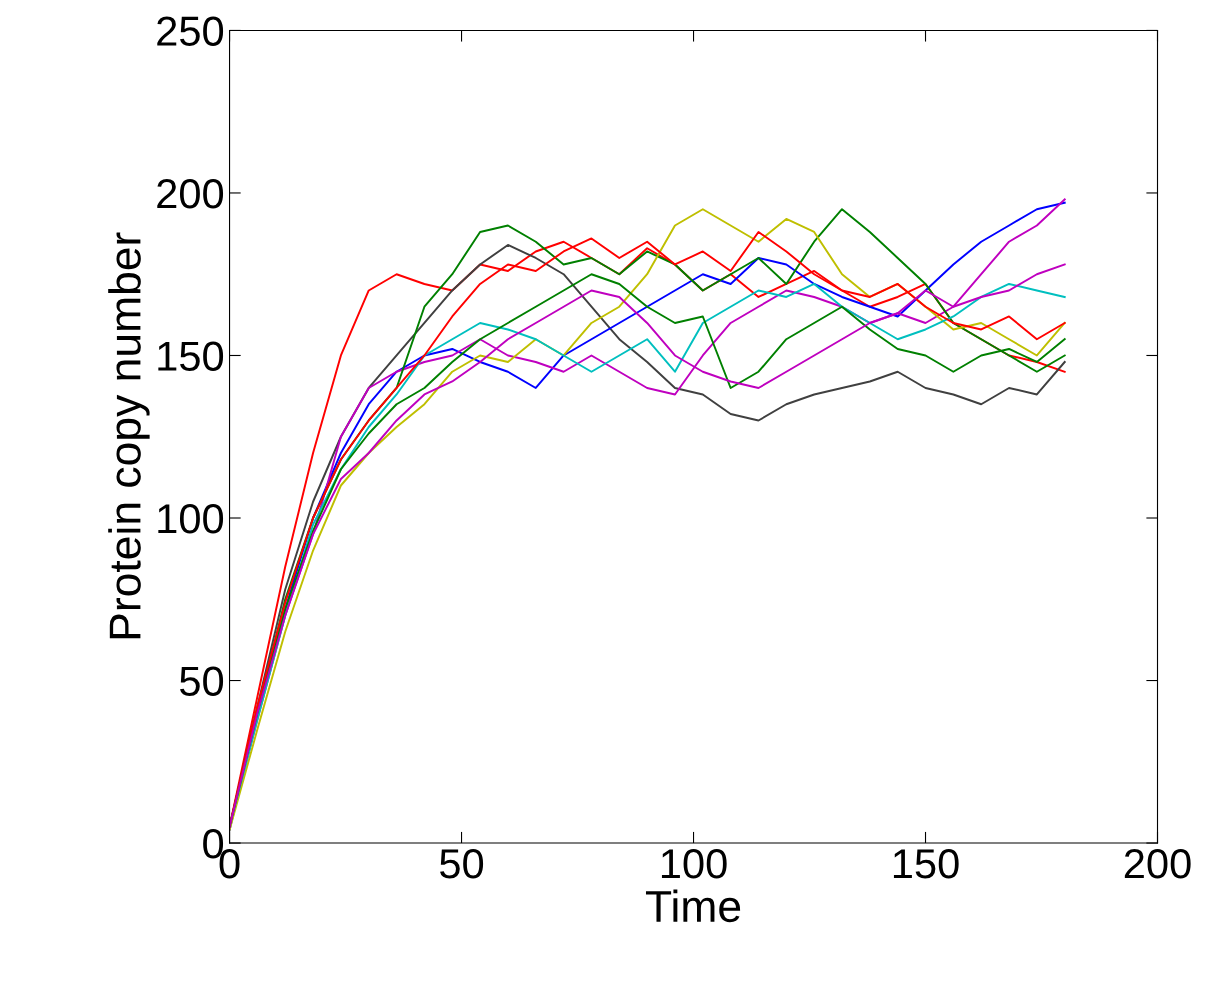 The height and width of the screenshot is (982, 1221). Describe the element at coordinates (693, 906) in the screenshot. I see `x-axis-title: Time` at that location.